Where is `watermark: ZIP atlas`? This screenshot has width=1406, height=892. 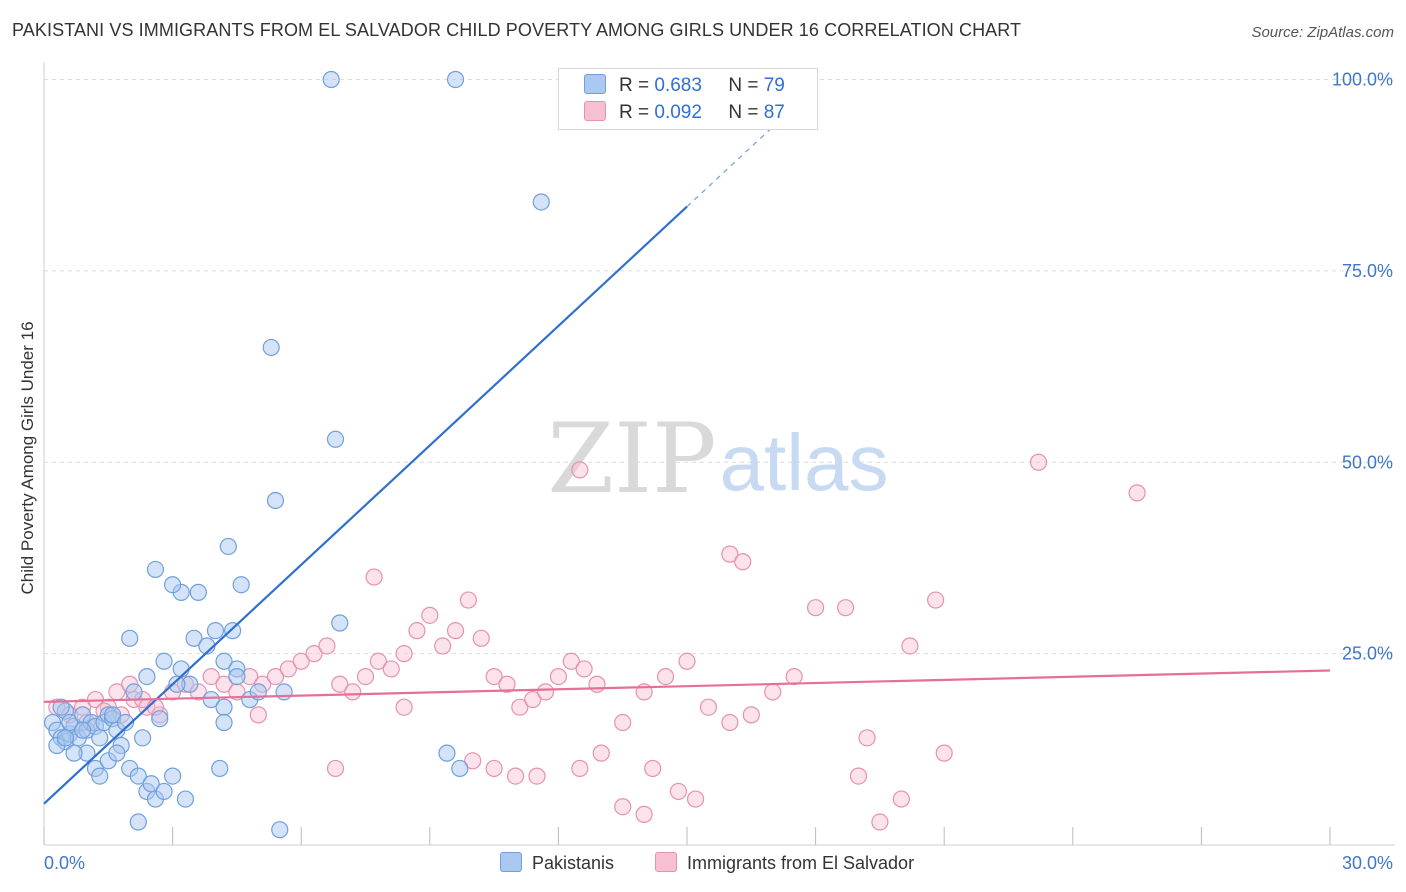
watermark: ZIP atlas is located at coordinates (717, 459).